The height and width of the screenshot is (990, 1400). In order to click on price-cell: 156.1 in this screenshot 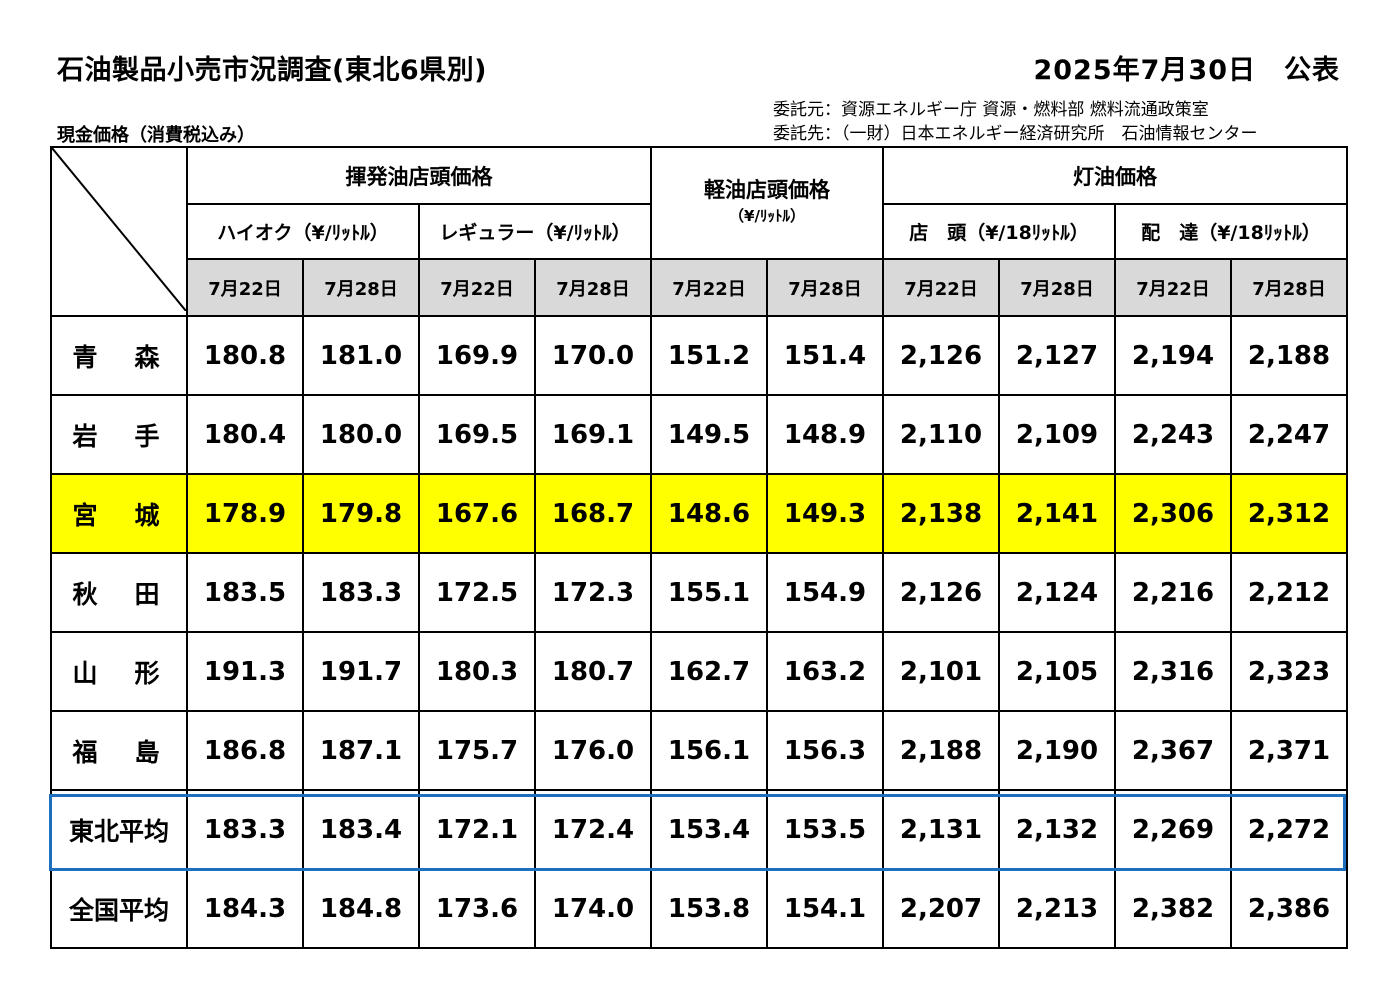, I will do `click(709, 750)`.